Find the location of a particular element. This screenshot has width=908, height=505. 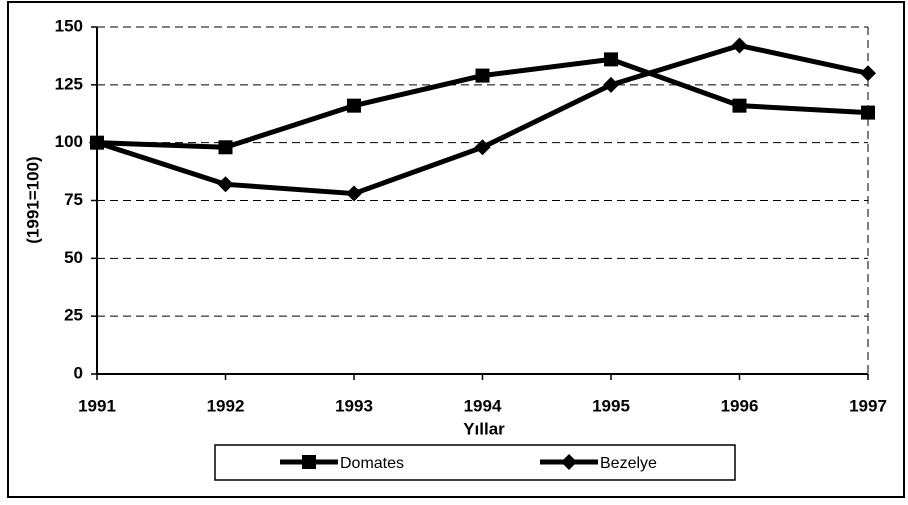

legend-label: Domates is located at coordinates (372, 463).